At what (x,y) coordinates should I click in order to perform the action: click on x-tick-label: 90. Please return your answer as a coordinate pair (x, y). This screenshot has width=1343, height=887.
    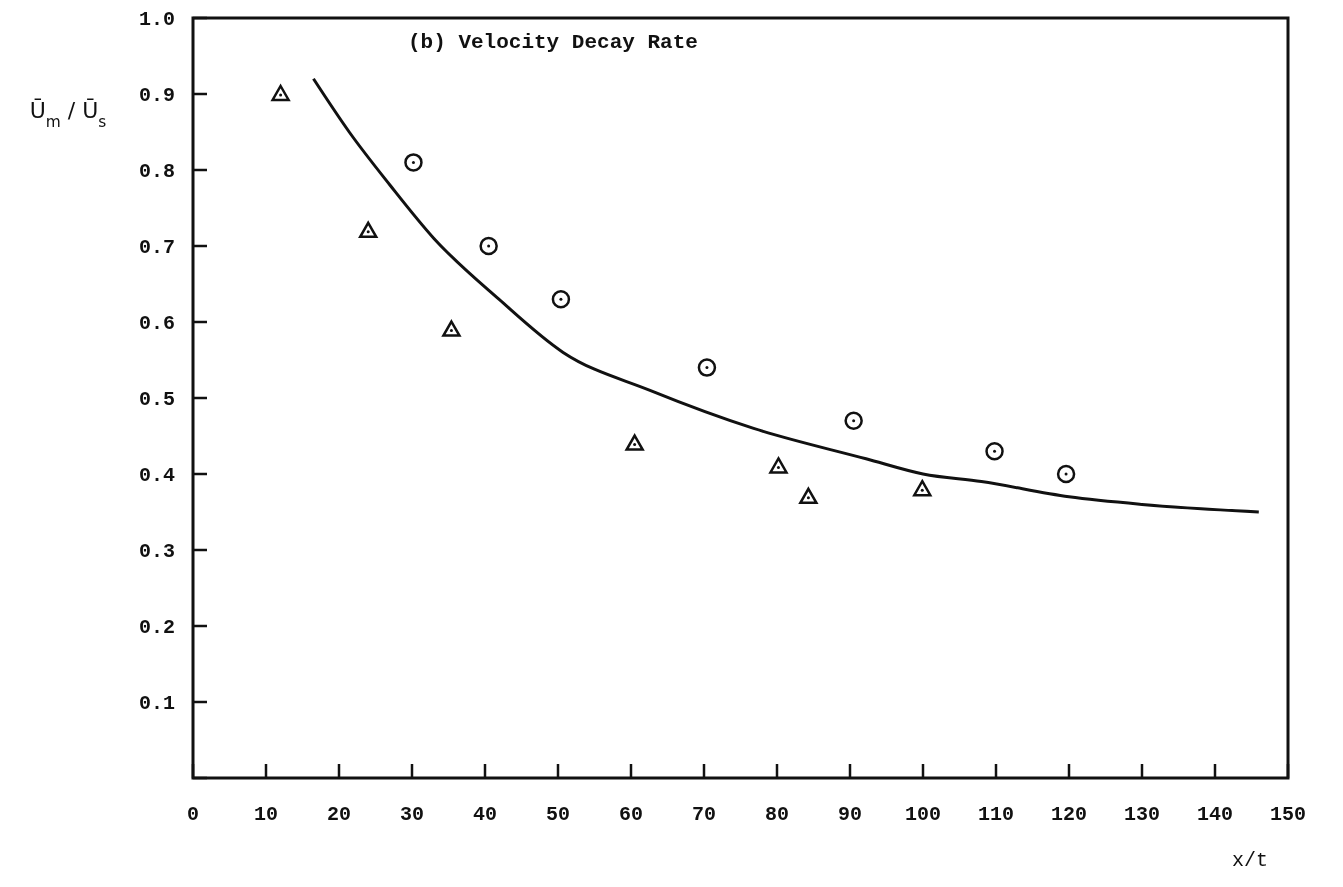
    Looking at the image, I should click on (850, 814).